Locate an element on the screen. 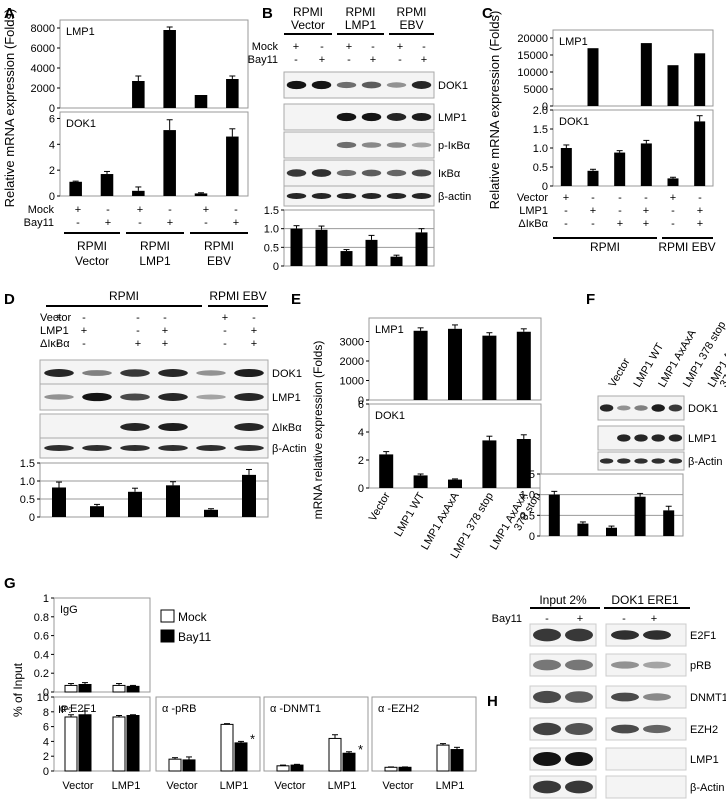 The width and height of the screenshot is (726, 800). legend-label: Mock is located at coordinates (193, 617).